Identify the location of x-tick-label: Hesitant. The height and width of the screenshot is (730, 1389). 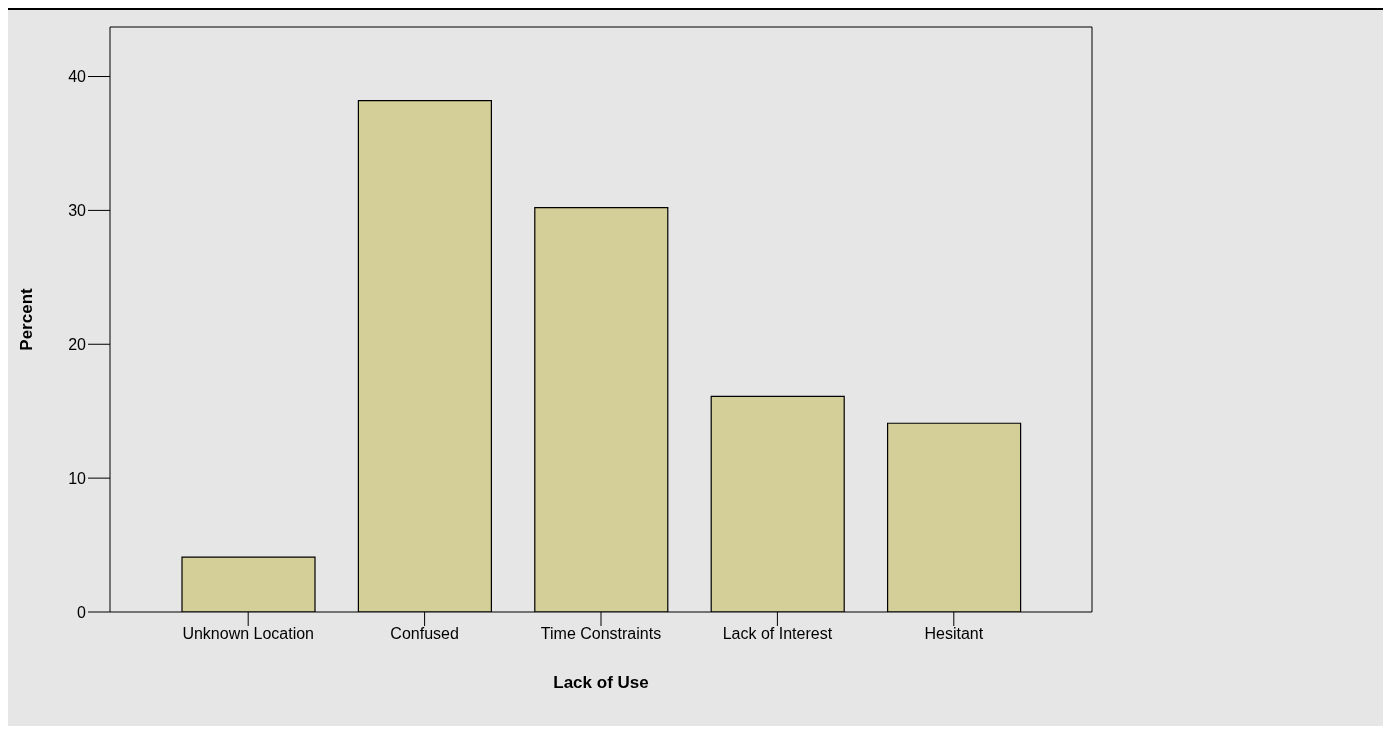
(954, 634).